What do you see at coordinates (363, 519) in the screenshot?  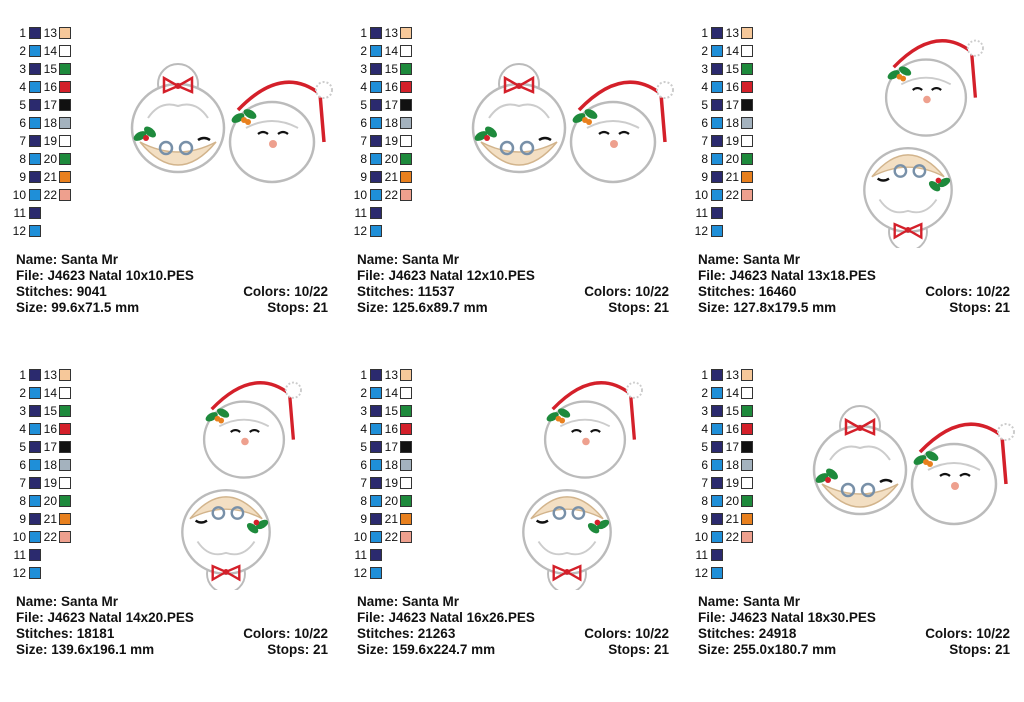 I see `color-number: 9` at bounding box center [363, 519].